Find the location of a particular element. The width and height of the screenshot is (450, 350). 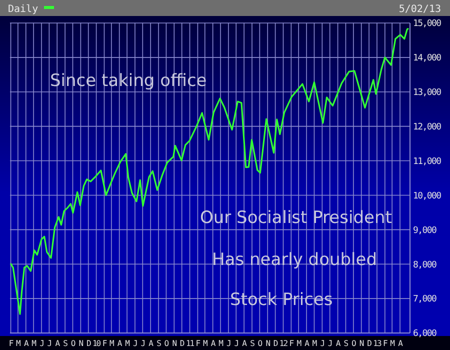

y-tick-label: 13,000 is located at coordinates (427, 93).